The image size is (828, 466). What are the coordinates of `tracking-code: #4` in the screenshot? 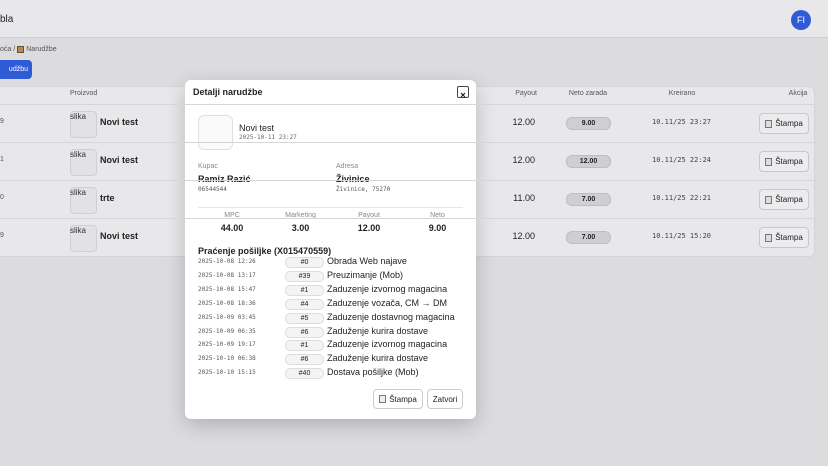 It's located at (304, 304).